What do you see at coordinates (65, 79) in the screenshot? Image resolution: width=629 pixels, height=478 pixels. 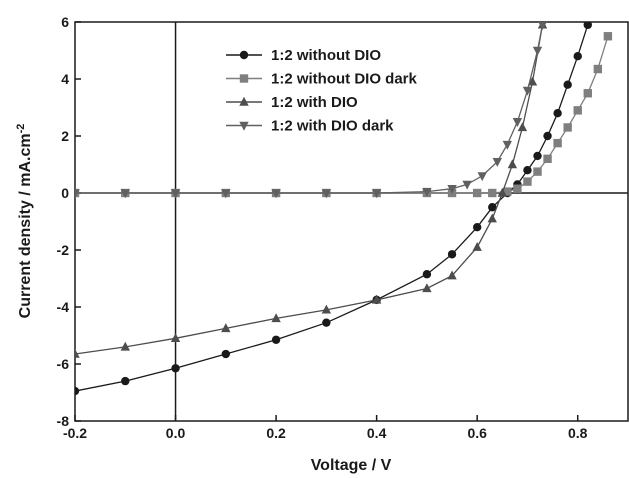 I see `y-tick-label: 4` at bounding box center [65, 79].